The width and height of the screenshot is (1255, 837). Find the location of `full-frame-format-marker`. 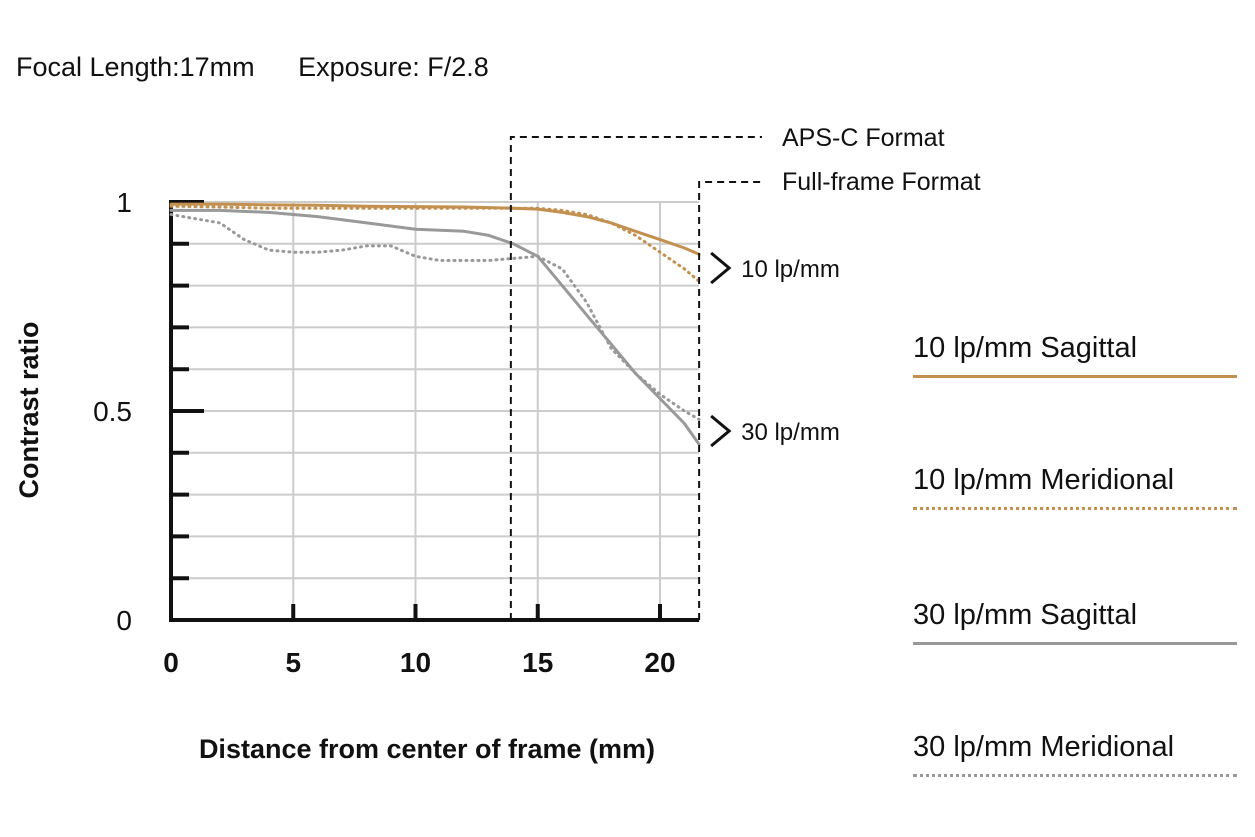

full-frame-format-marker is located at coordinates (730, 400).